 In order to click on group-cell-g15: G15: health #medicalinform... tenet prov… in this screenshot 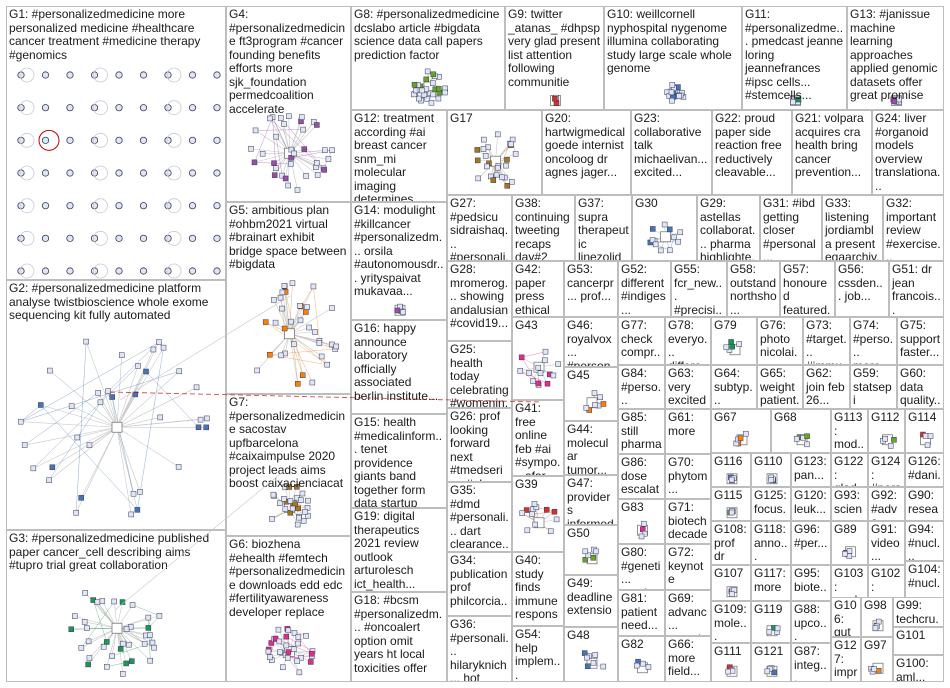, I will do `click(399, 461)`.